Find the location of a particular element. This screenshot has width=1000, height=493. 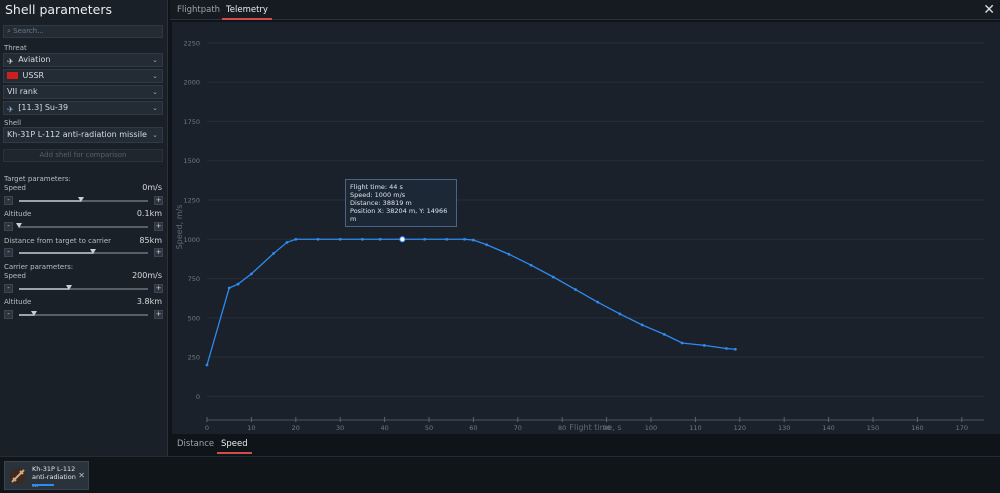

target-altitude-slider: - + is located at coordinates (83, 227).